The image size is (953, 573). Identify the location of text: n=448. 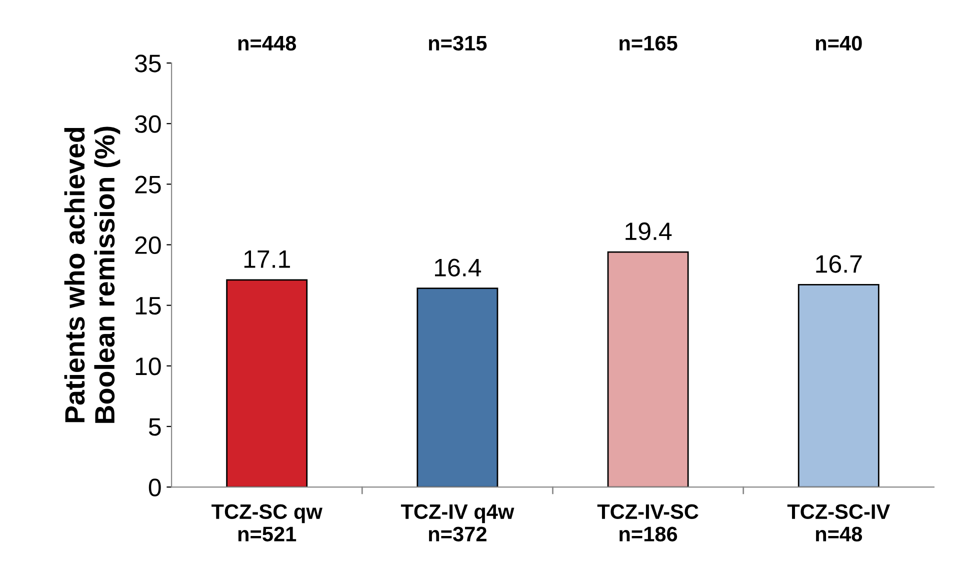
(267, 43).